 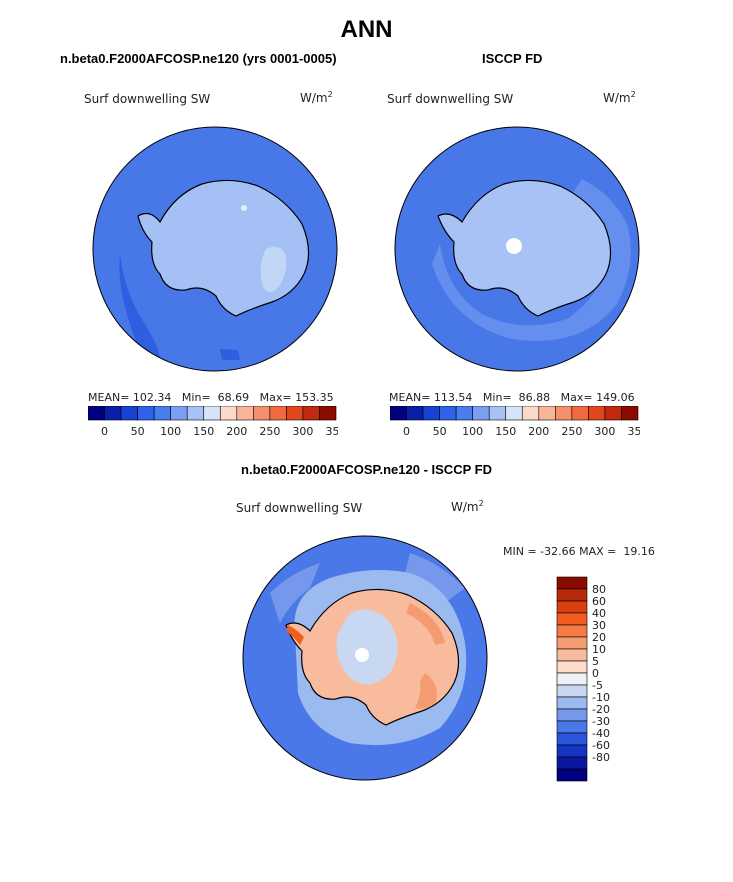 I want to click on panel3-peninsula-warm, so click(x=295, y=635).